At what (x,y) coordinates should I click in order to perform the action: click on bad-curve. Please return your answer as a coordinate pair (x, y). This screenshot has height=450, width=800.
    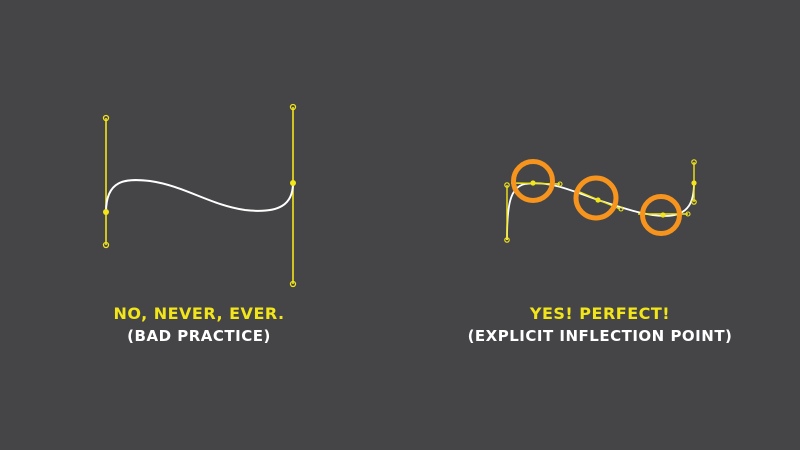
    Looking at the image, I should click on (199, 196).